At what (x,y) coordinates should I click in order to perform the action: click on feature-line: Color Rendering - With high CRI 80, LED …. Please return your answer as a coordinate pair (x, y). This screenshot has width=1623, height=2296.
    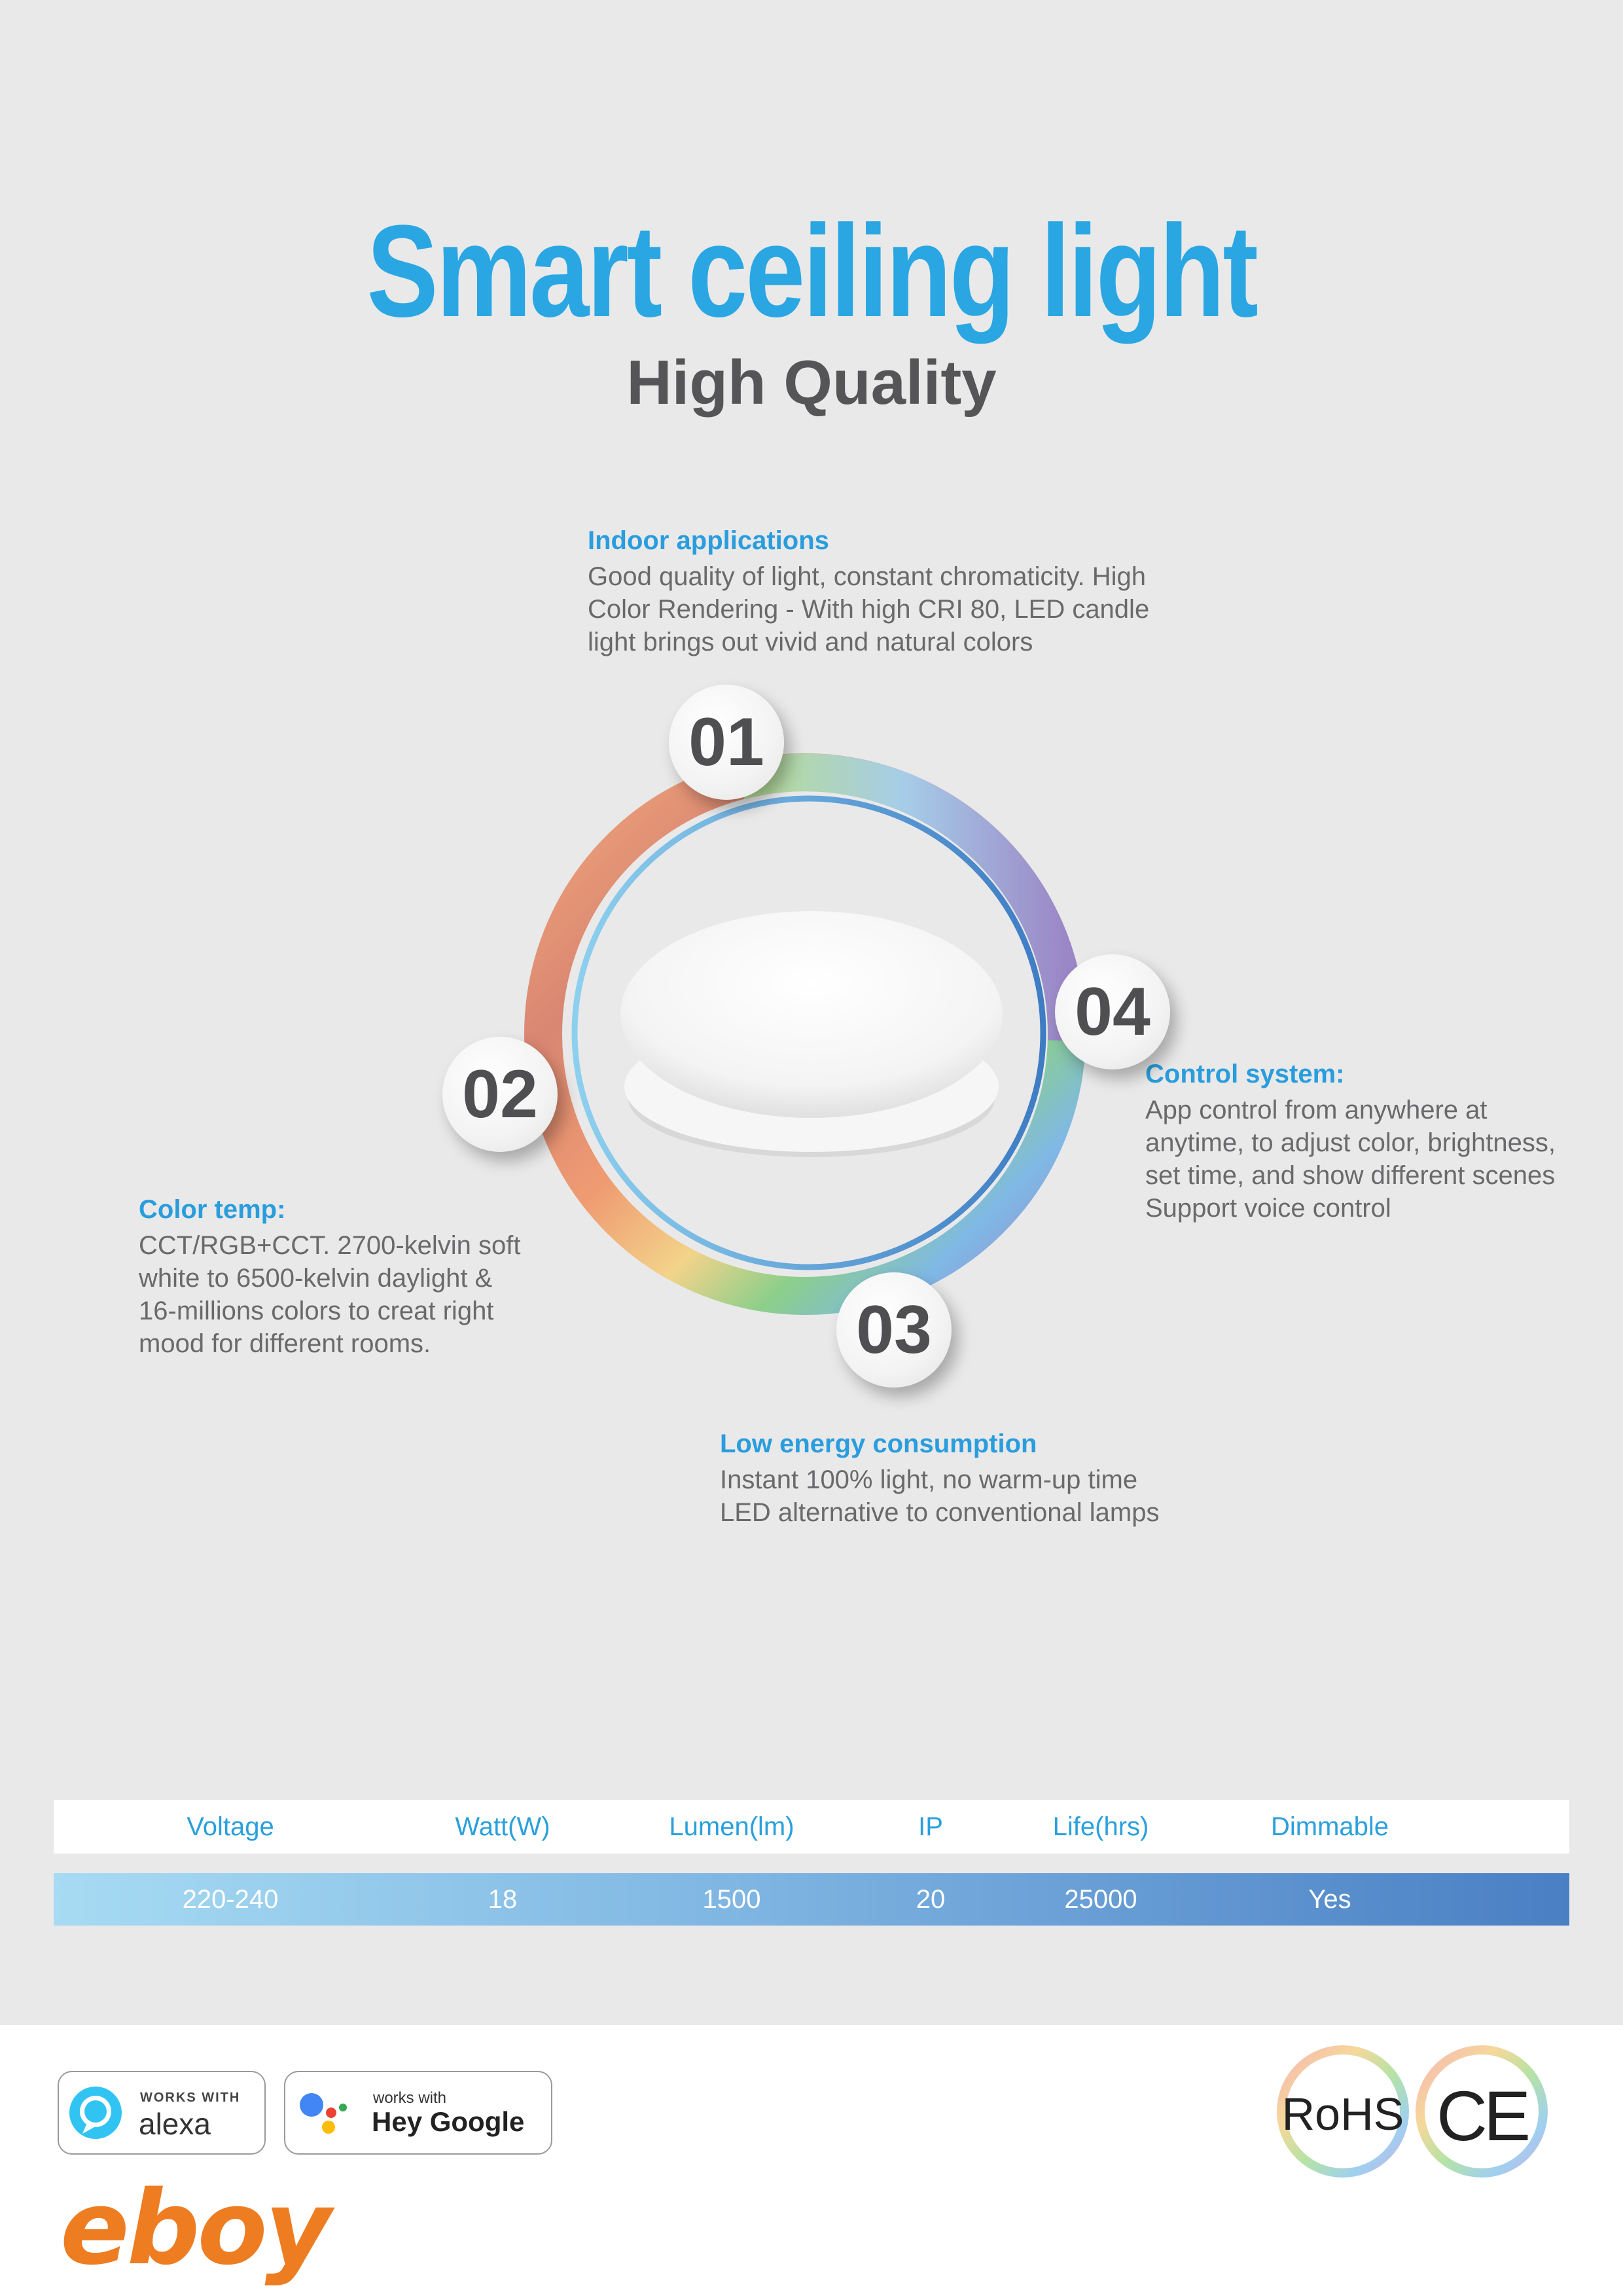
    Looking at the image, I should click on (869, 609).